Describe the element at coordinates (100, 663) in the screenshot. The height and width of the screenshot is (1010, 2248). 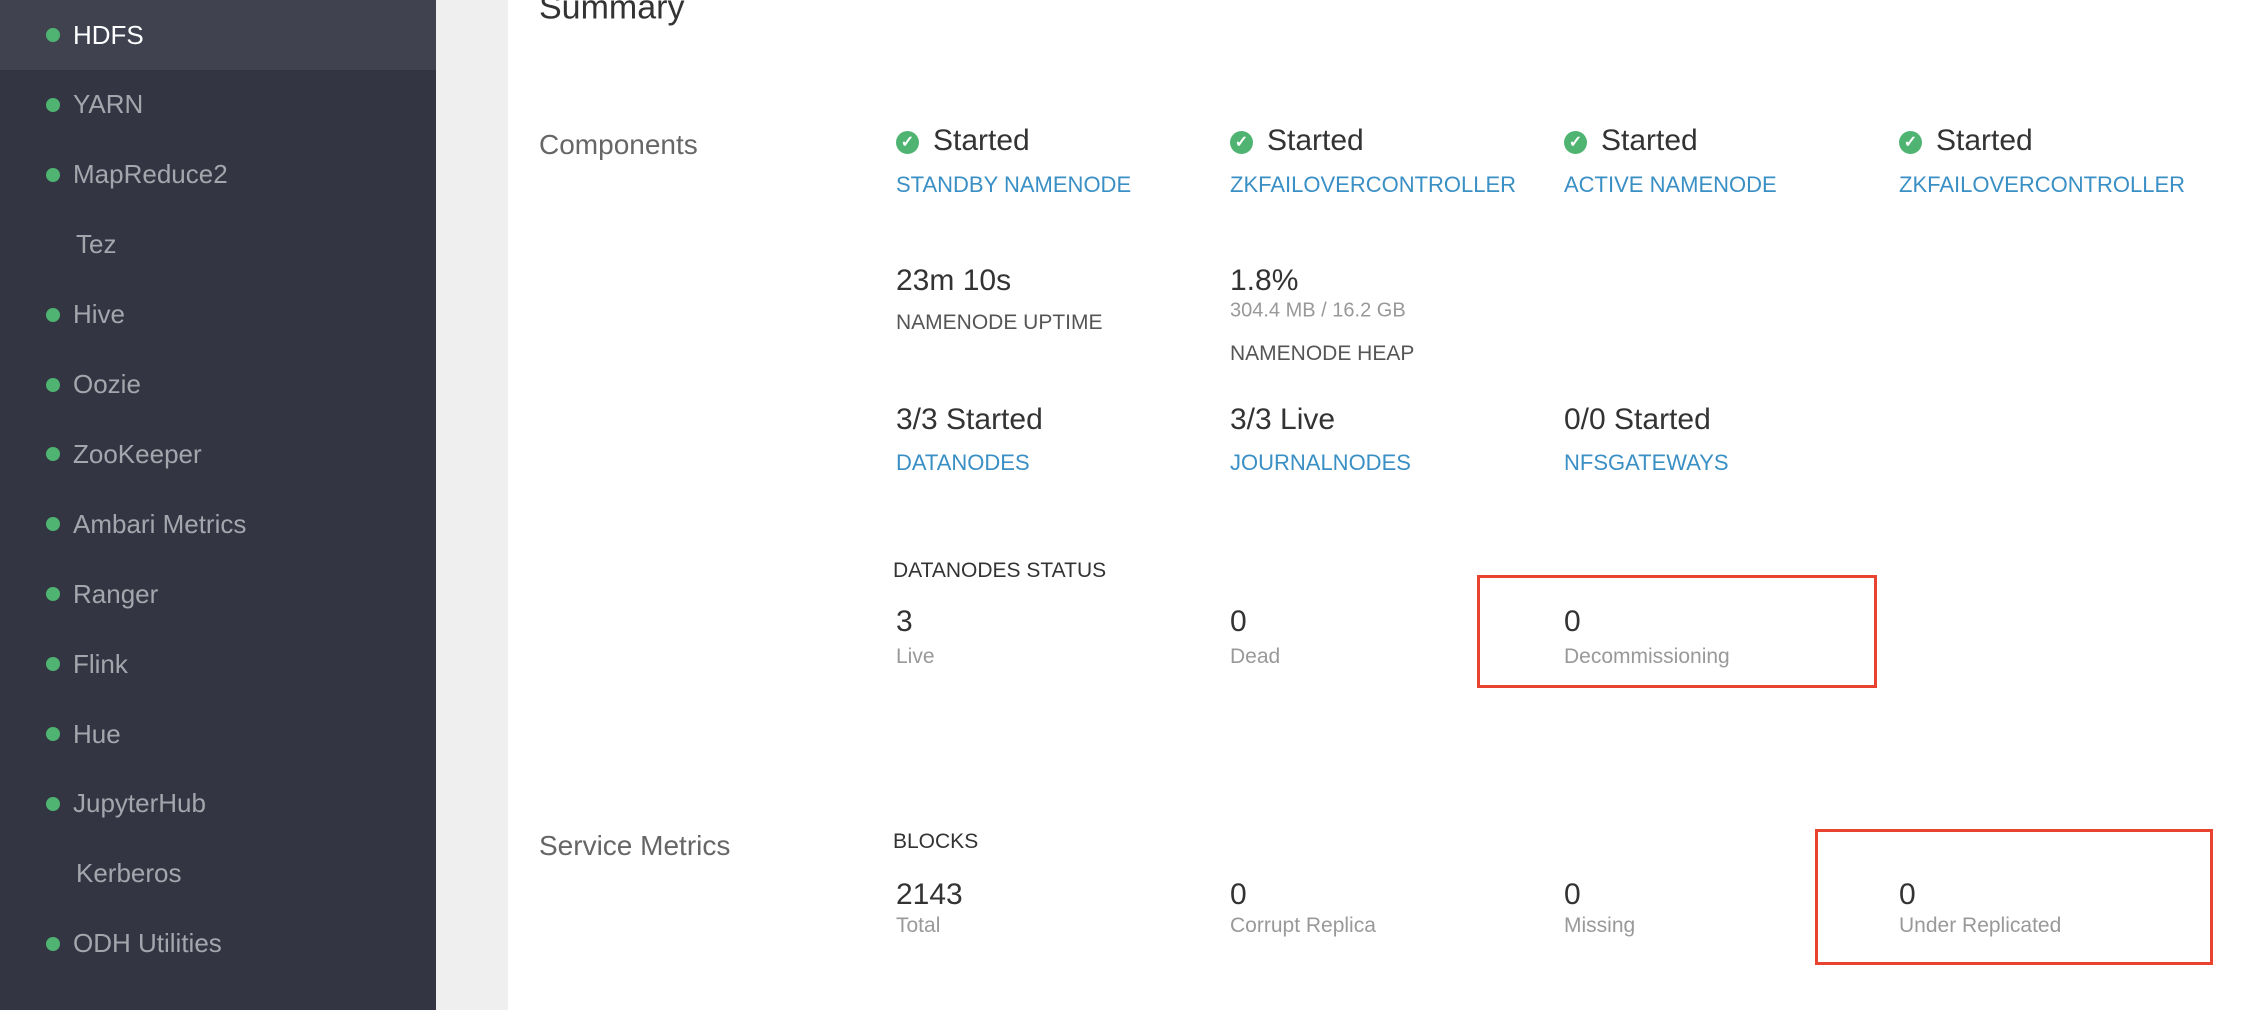
I see `sidebar-item-label: Flink` at that location.